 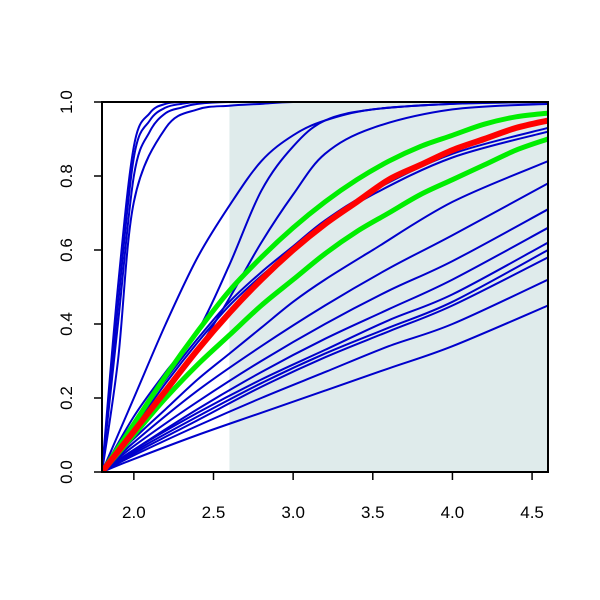 What do you see at coordinates (66, 176) in the screenshot?
I see `y-tick-label-5: 0.8` at bounding box center [66, 176].